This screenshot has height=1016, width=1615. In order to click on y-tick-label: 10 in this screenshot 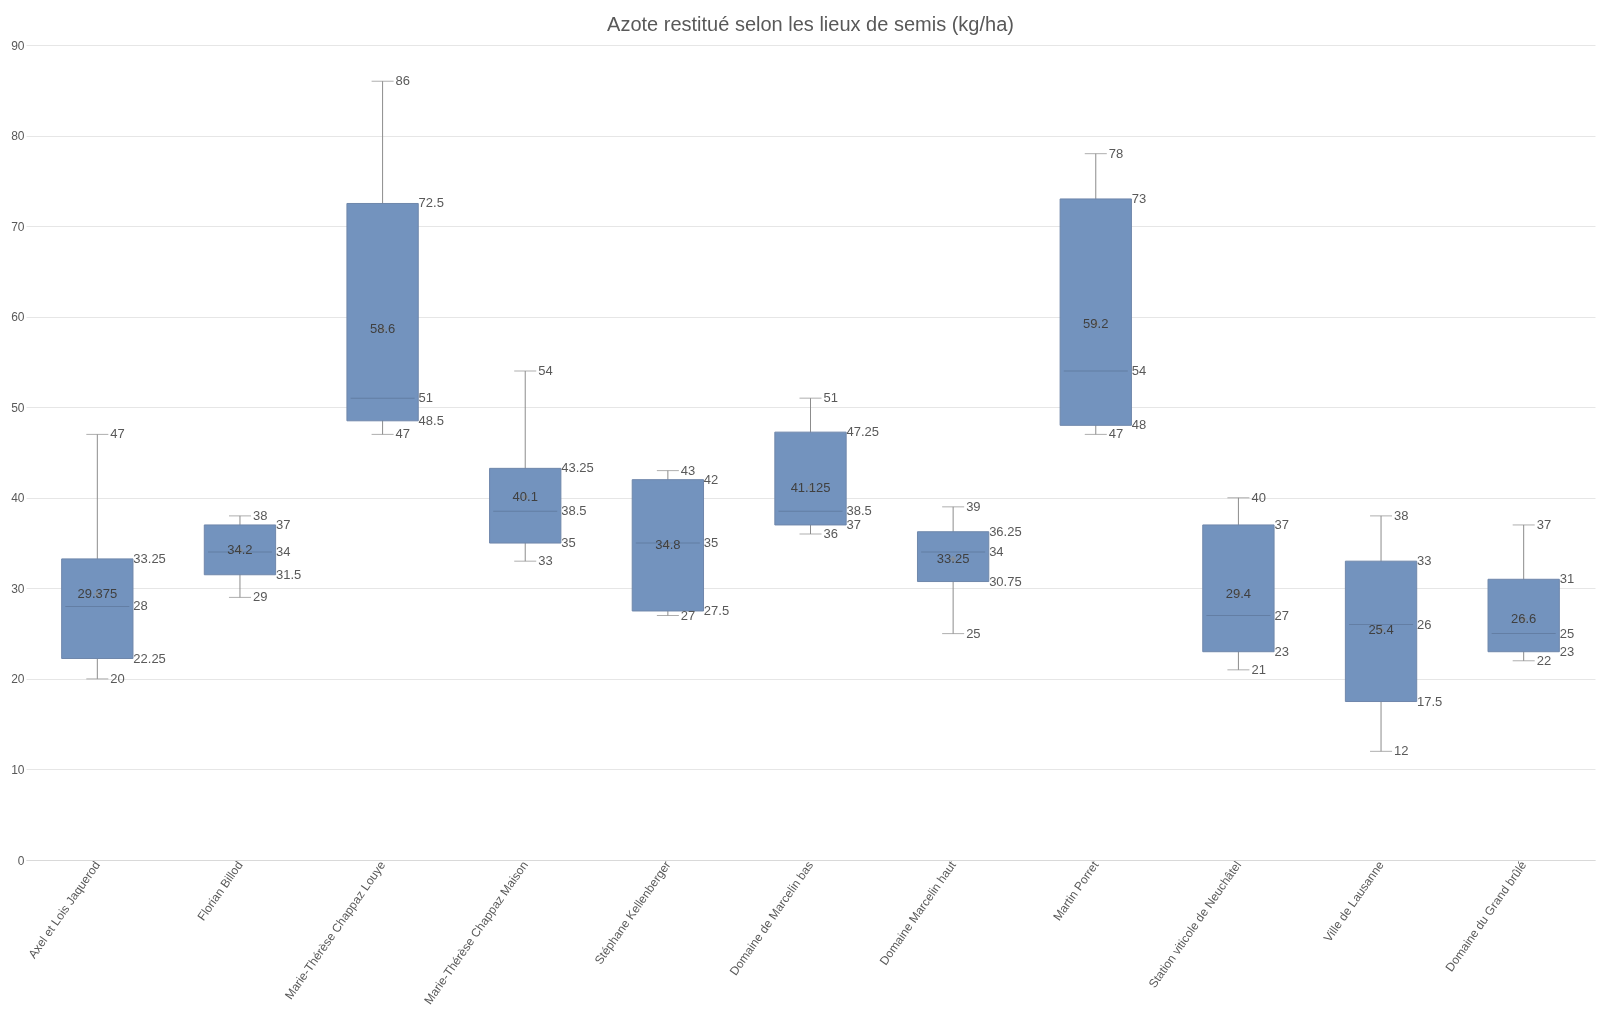, I will do `click(18, 769)`.